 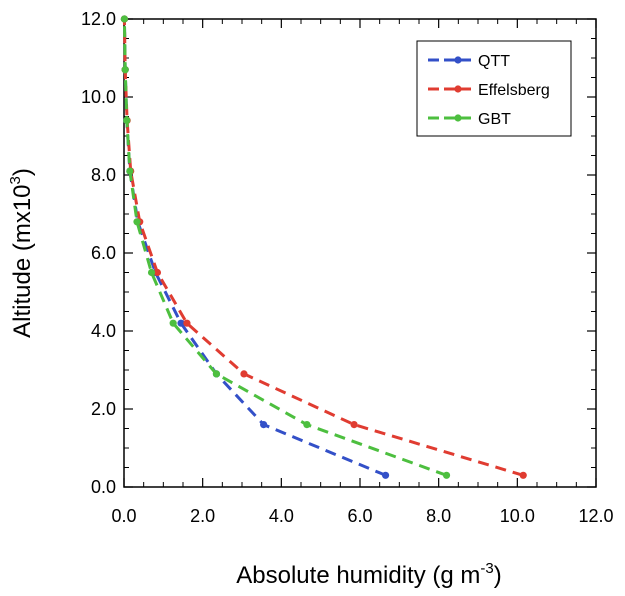 What do you see at coordinates (123, 516) in the screenshot?
I see `x-tick-label: 0.0` at bounding box center [123, 516].